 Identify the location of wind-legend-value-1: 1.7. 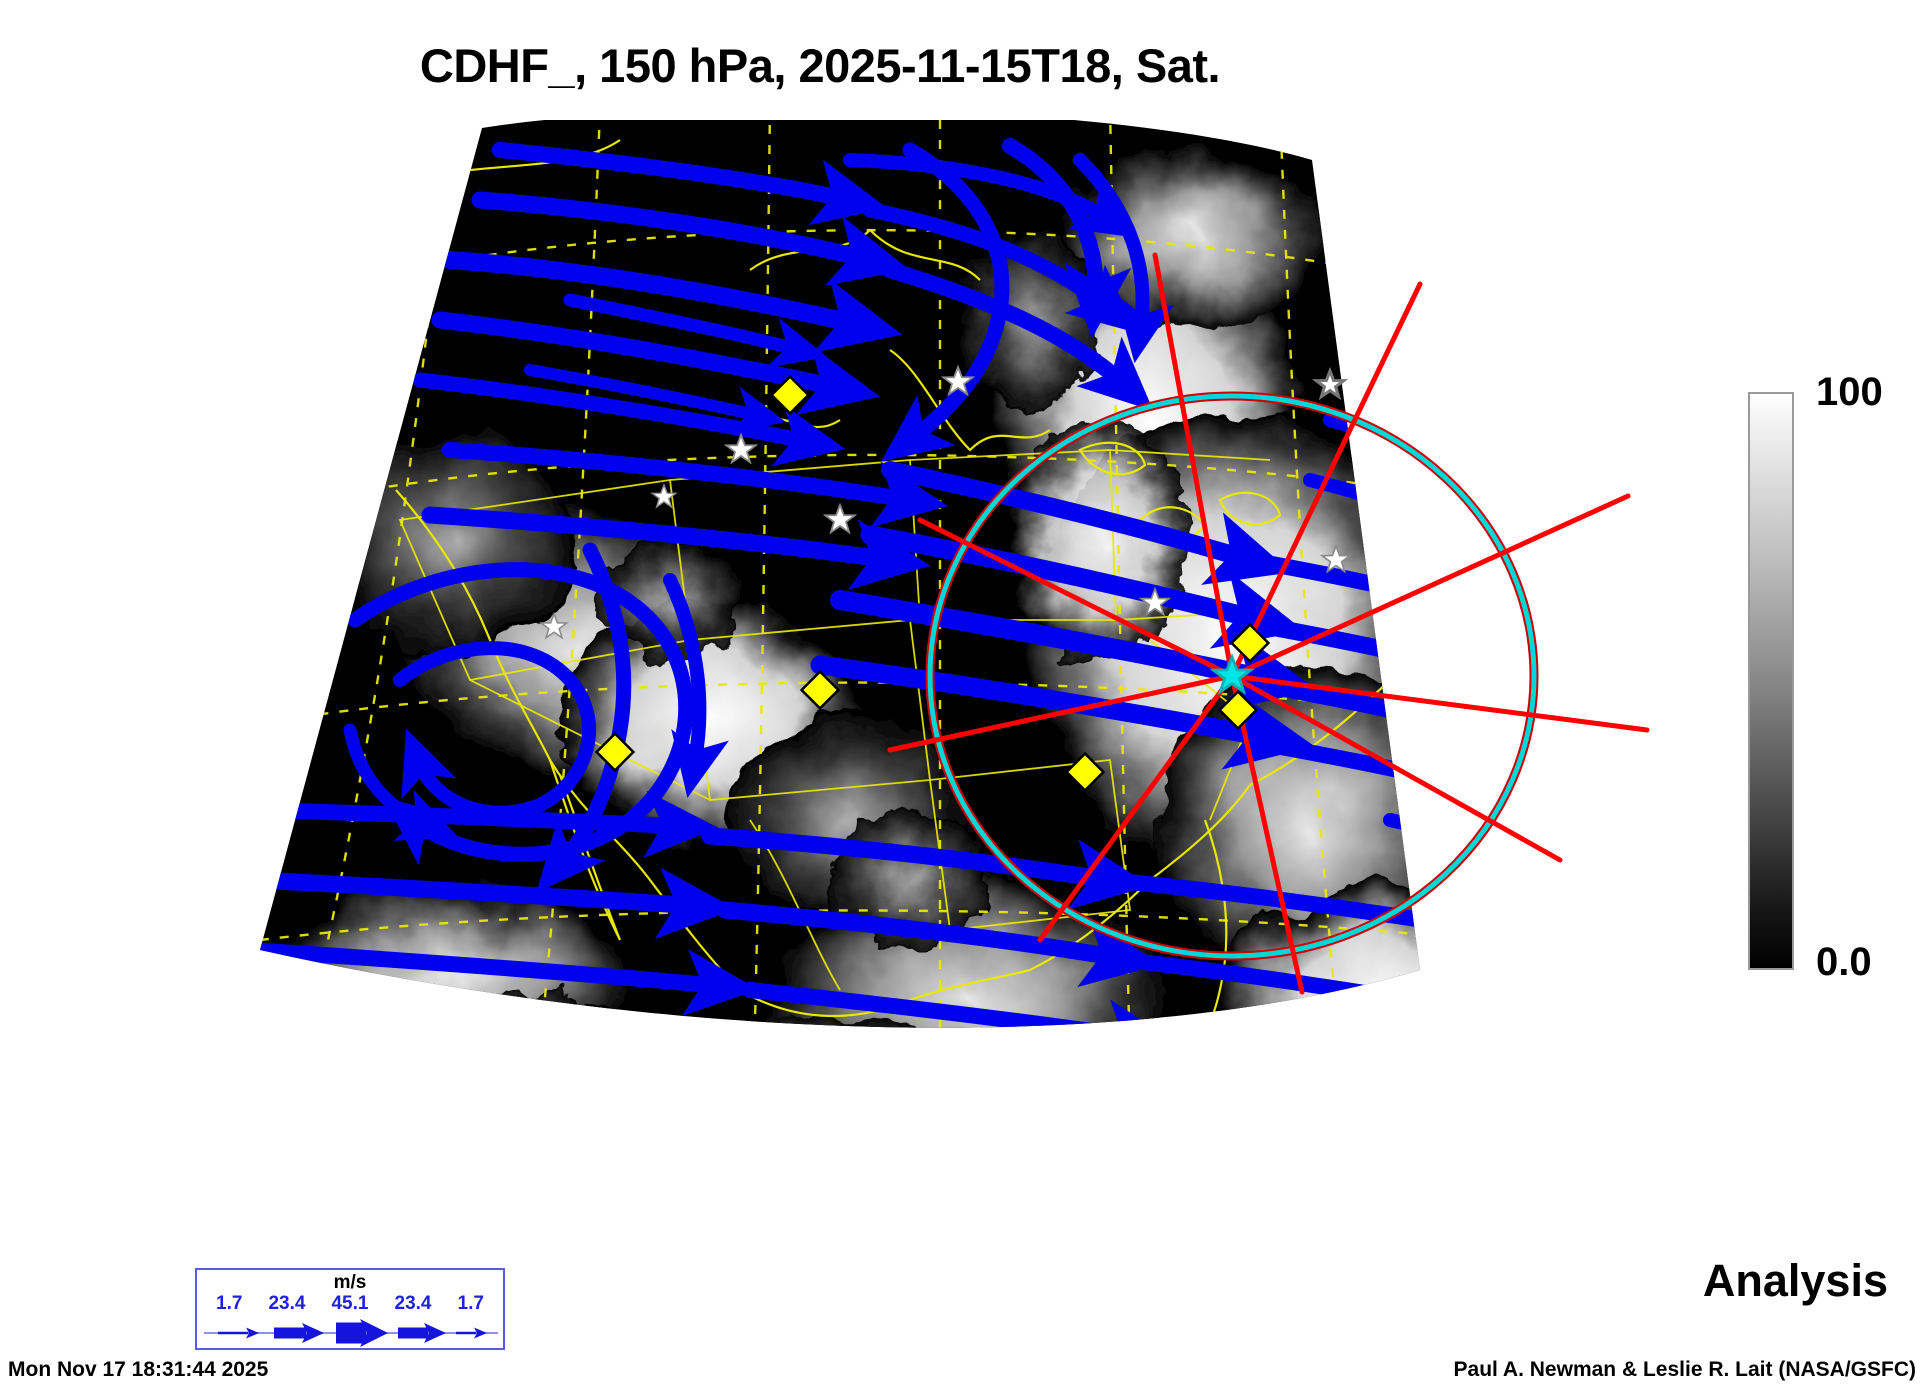
(229, 1303).